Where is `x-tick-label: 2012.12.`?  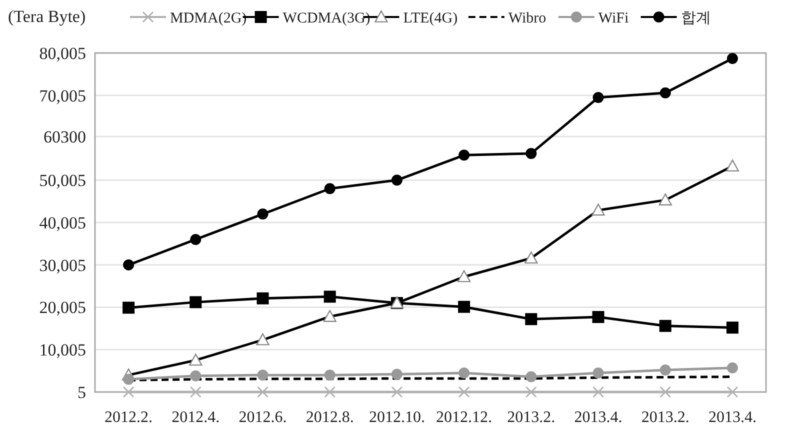
x-tick-label: 2012.12. is located at coordinates (464, 417).